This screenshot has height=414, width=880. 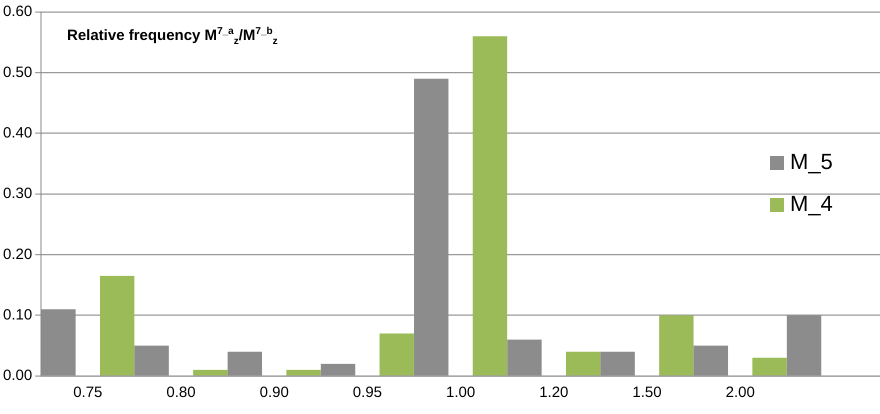 What do you see at coordinates (553, 393) in the screenshot?
I see `x-tick-label: 1.20` at bounding box center [553, 393].